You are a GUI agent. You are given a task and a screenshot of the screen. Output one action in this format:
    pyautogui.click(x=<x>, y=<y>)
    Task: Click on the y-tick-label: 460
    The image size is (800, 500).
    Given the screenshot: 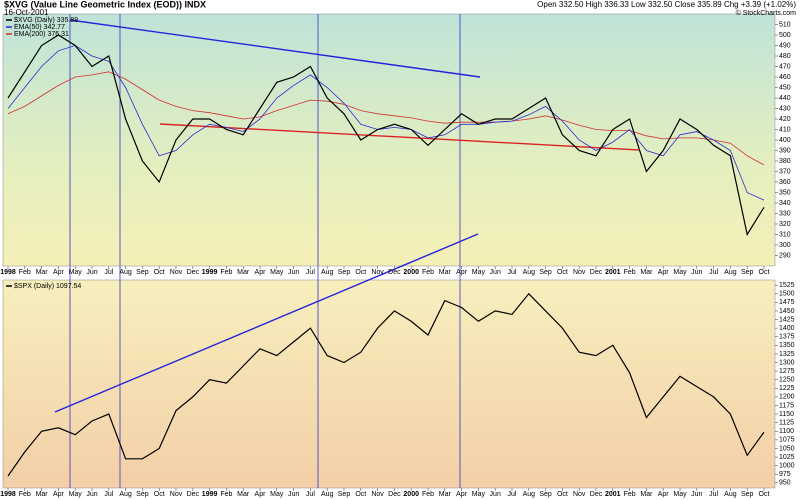 What is the action you would take?
    pyautogui.click(x=785, y=77)
    